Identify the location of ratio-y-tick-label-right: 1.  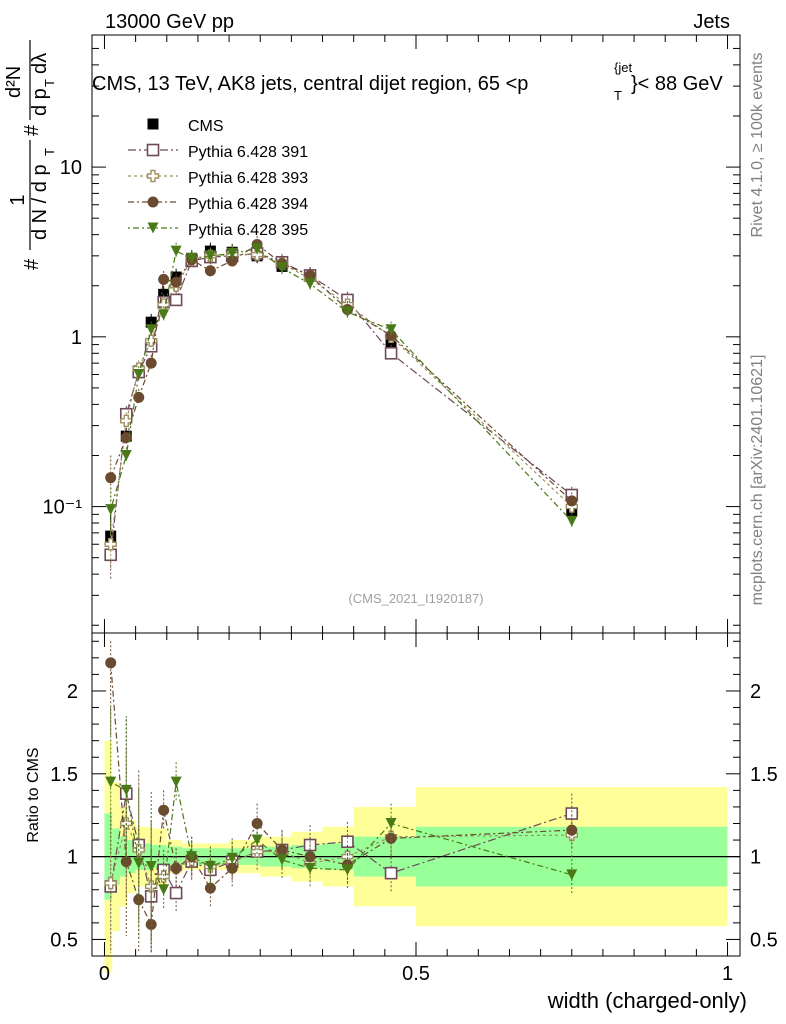
(755, 858).